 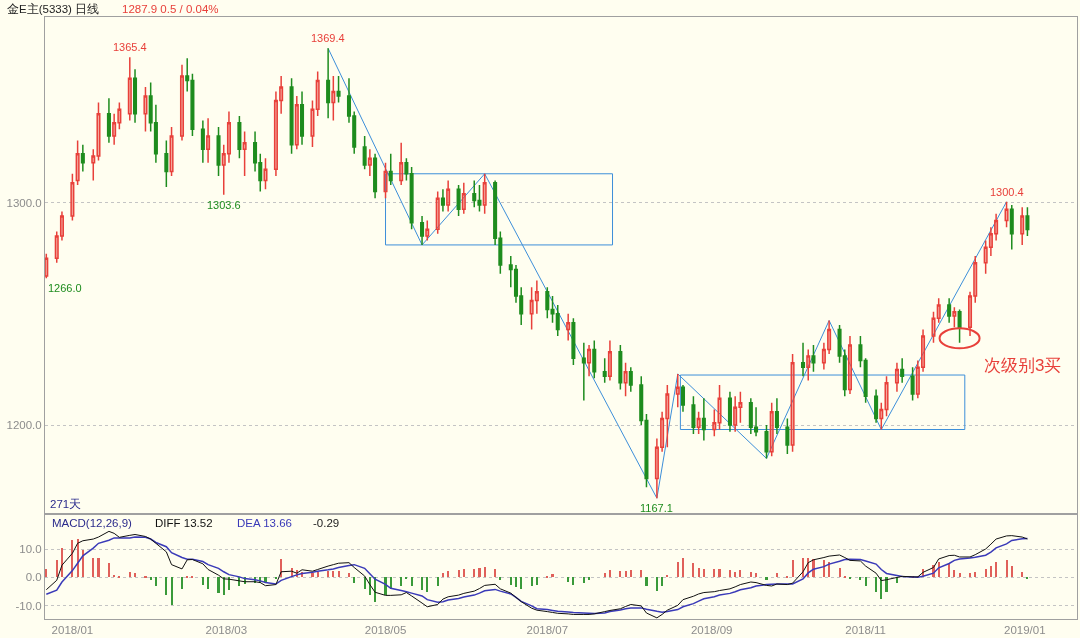 I want to click on annotation: 1167.1, so click(x=656, y=508).